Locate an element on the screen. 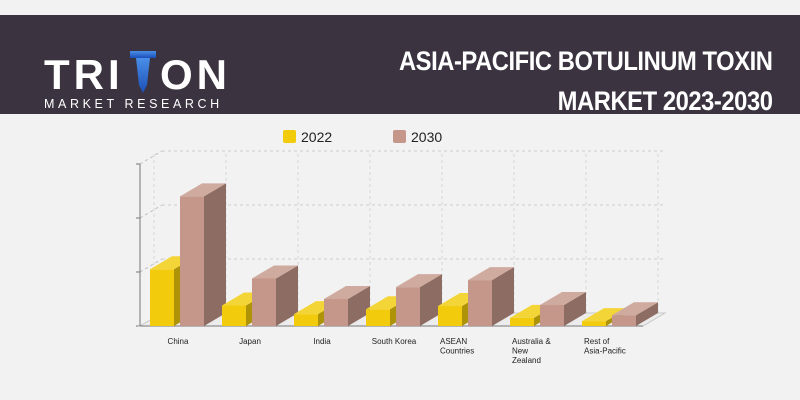 Image resolution: width=800 pixels, height=400 pixels. bar-2030-2-front is located at coordinates (336, 312).